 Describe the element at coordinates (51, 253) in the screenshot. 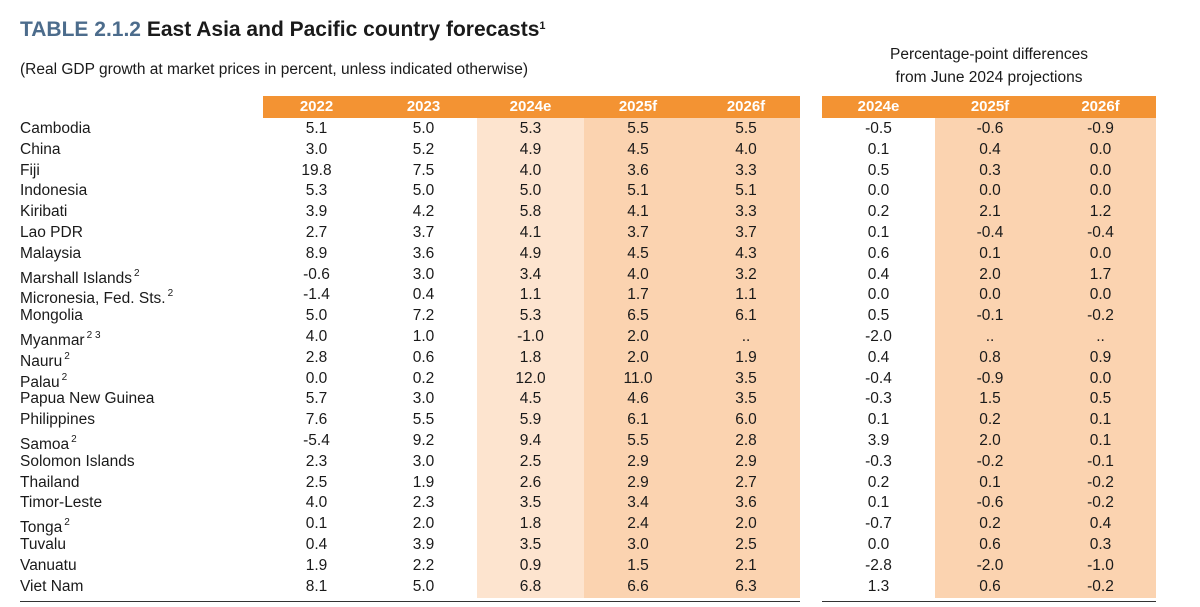

I see `country-name: Malaysia` at that location.